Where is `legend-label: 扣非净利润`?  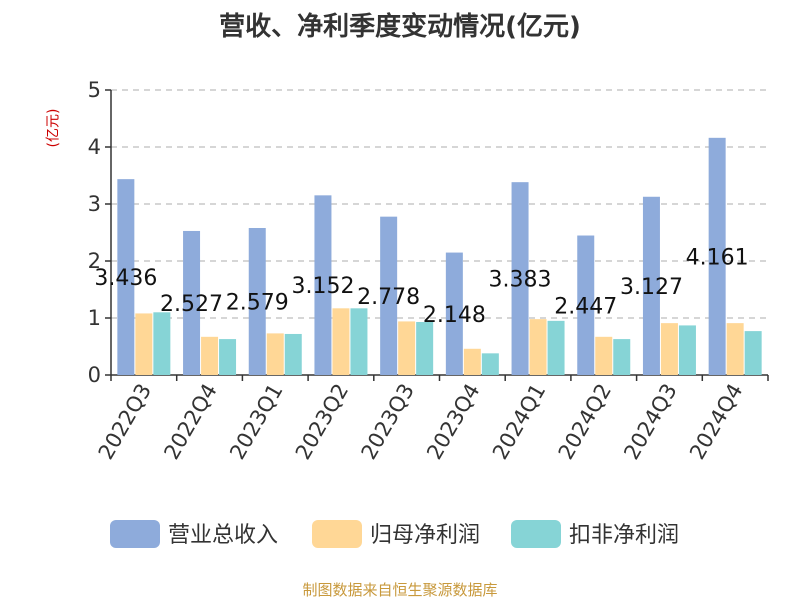 legend-label: 扣非净利润 is located at coordinates (624, 535).